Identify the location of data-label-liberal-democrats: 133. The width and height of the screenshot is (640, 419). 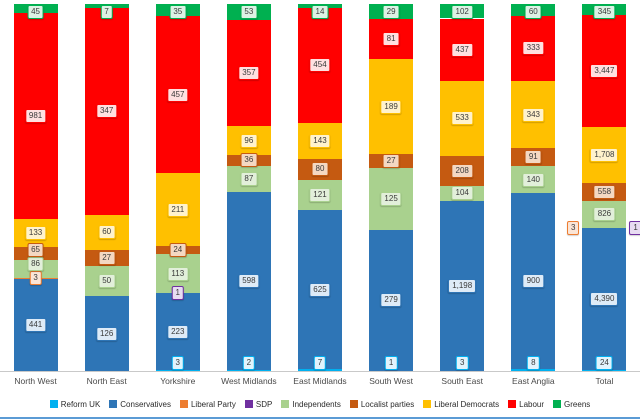
(35, 232).